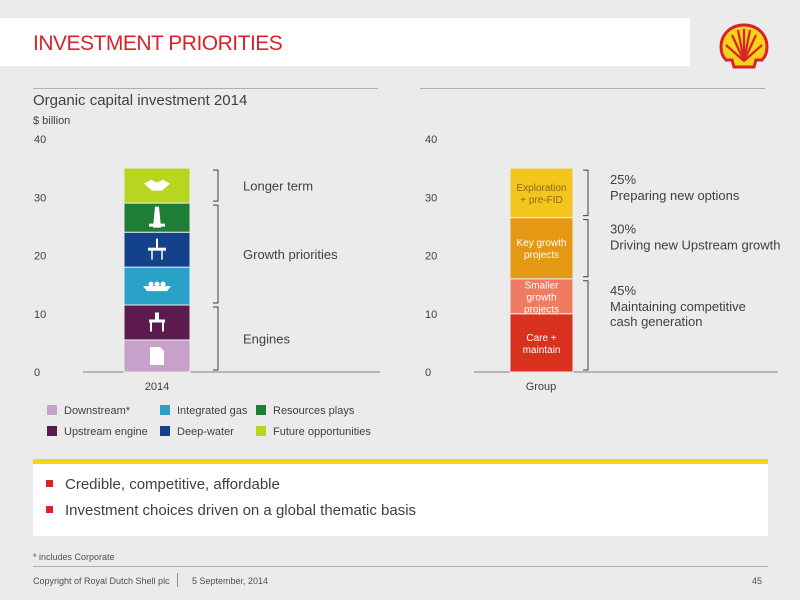 The width and height of the screenshot is (800, 600). What do you see at coordinates (431, 315) in the screenshot?
I see `right-chart-y-tick-label: 10` at bounding box center [431, 315].